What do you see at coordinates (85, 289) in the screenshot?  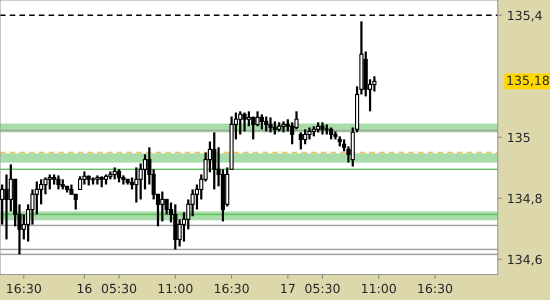 I see `x-tick-label: 16` at bounding box center [85, 289].